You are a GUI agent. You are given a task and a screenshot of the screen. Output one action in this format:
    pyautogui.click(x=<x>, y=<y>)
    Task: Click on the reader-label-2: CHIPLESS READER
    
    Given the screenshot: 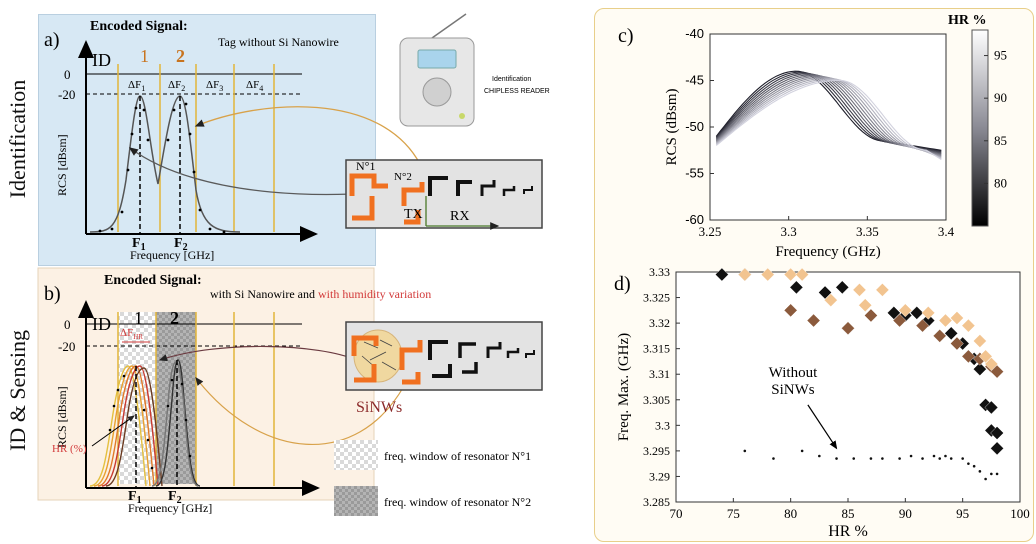 What is the action you would take?
    pyautogui.click(x=517, y=91)
    